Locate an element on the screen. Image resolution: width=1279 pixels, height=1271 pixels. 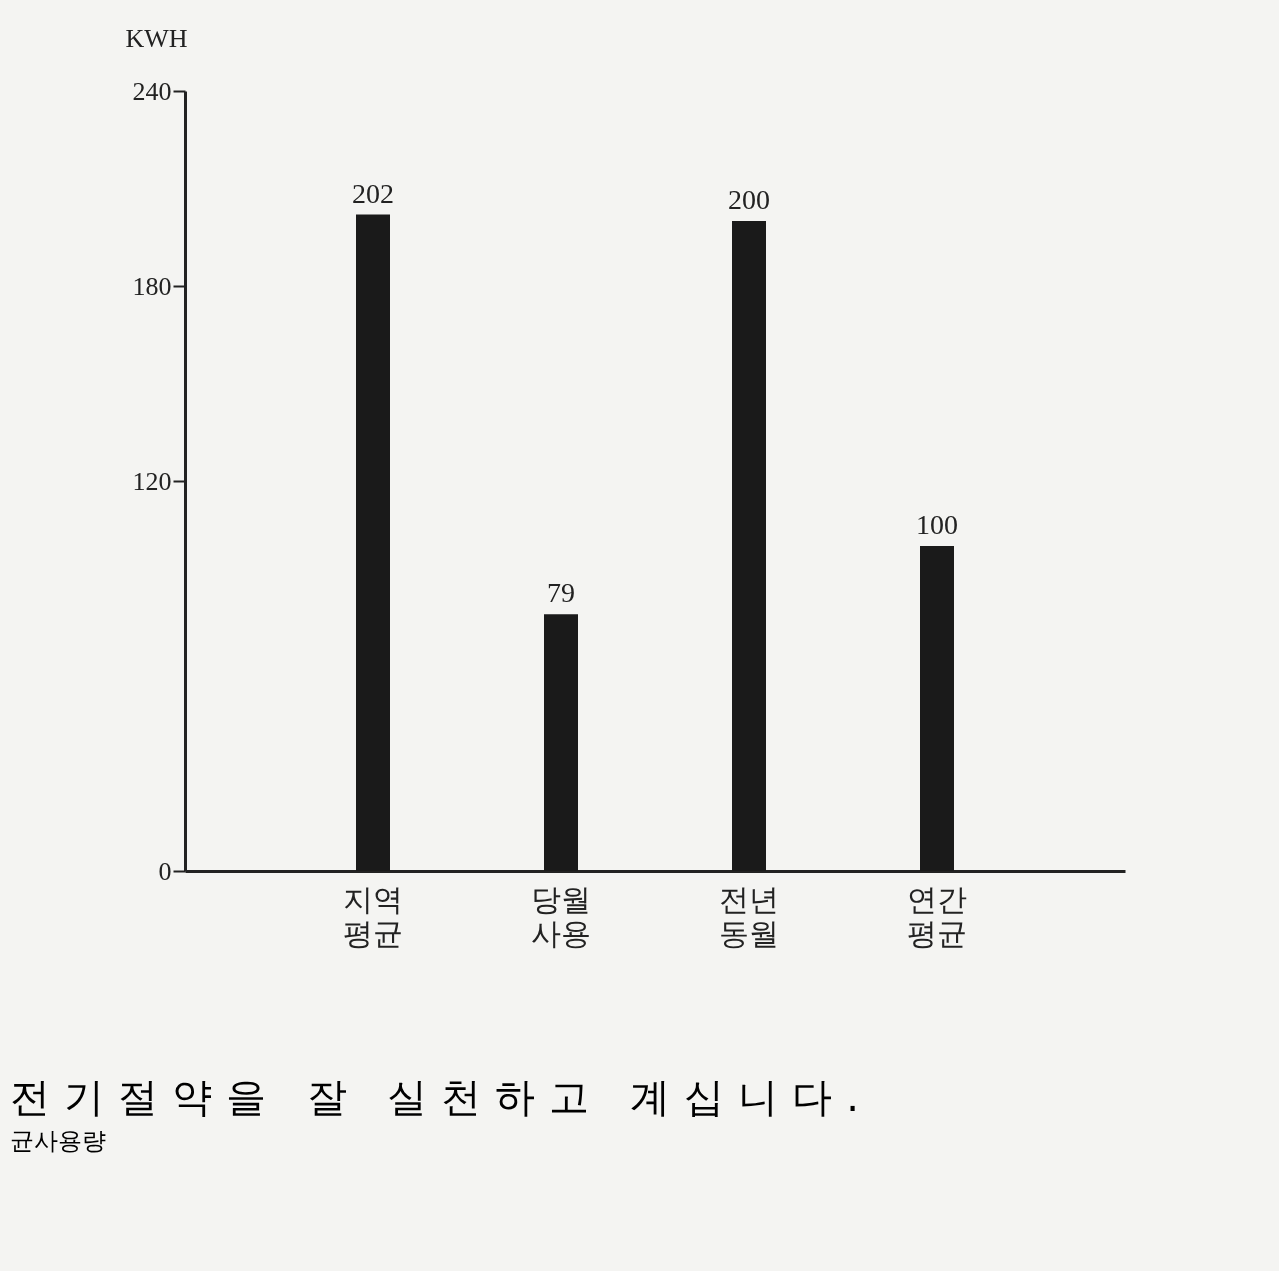
y-tick-label: 120 is located at coordinates (152, 481).